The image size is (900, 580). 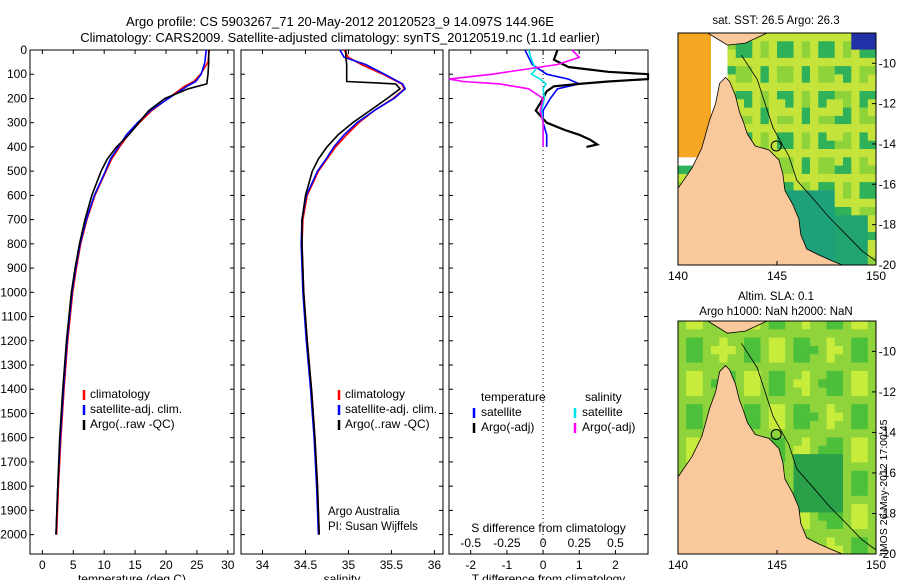 I want to click on legend-label: Argo(..raw -QC), so click(x=387, y=424).